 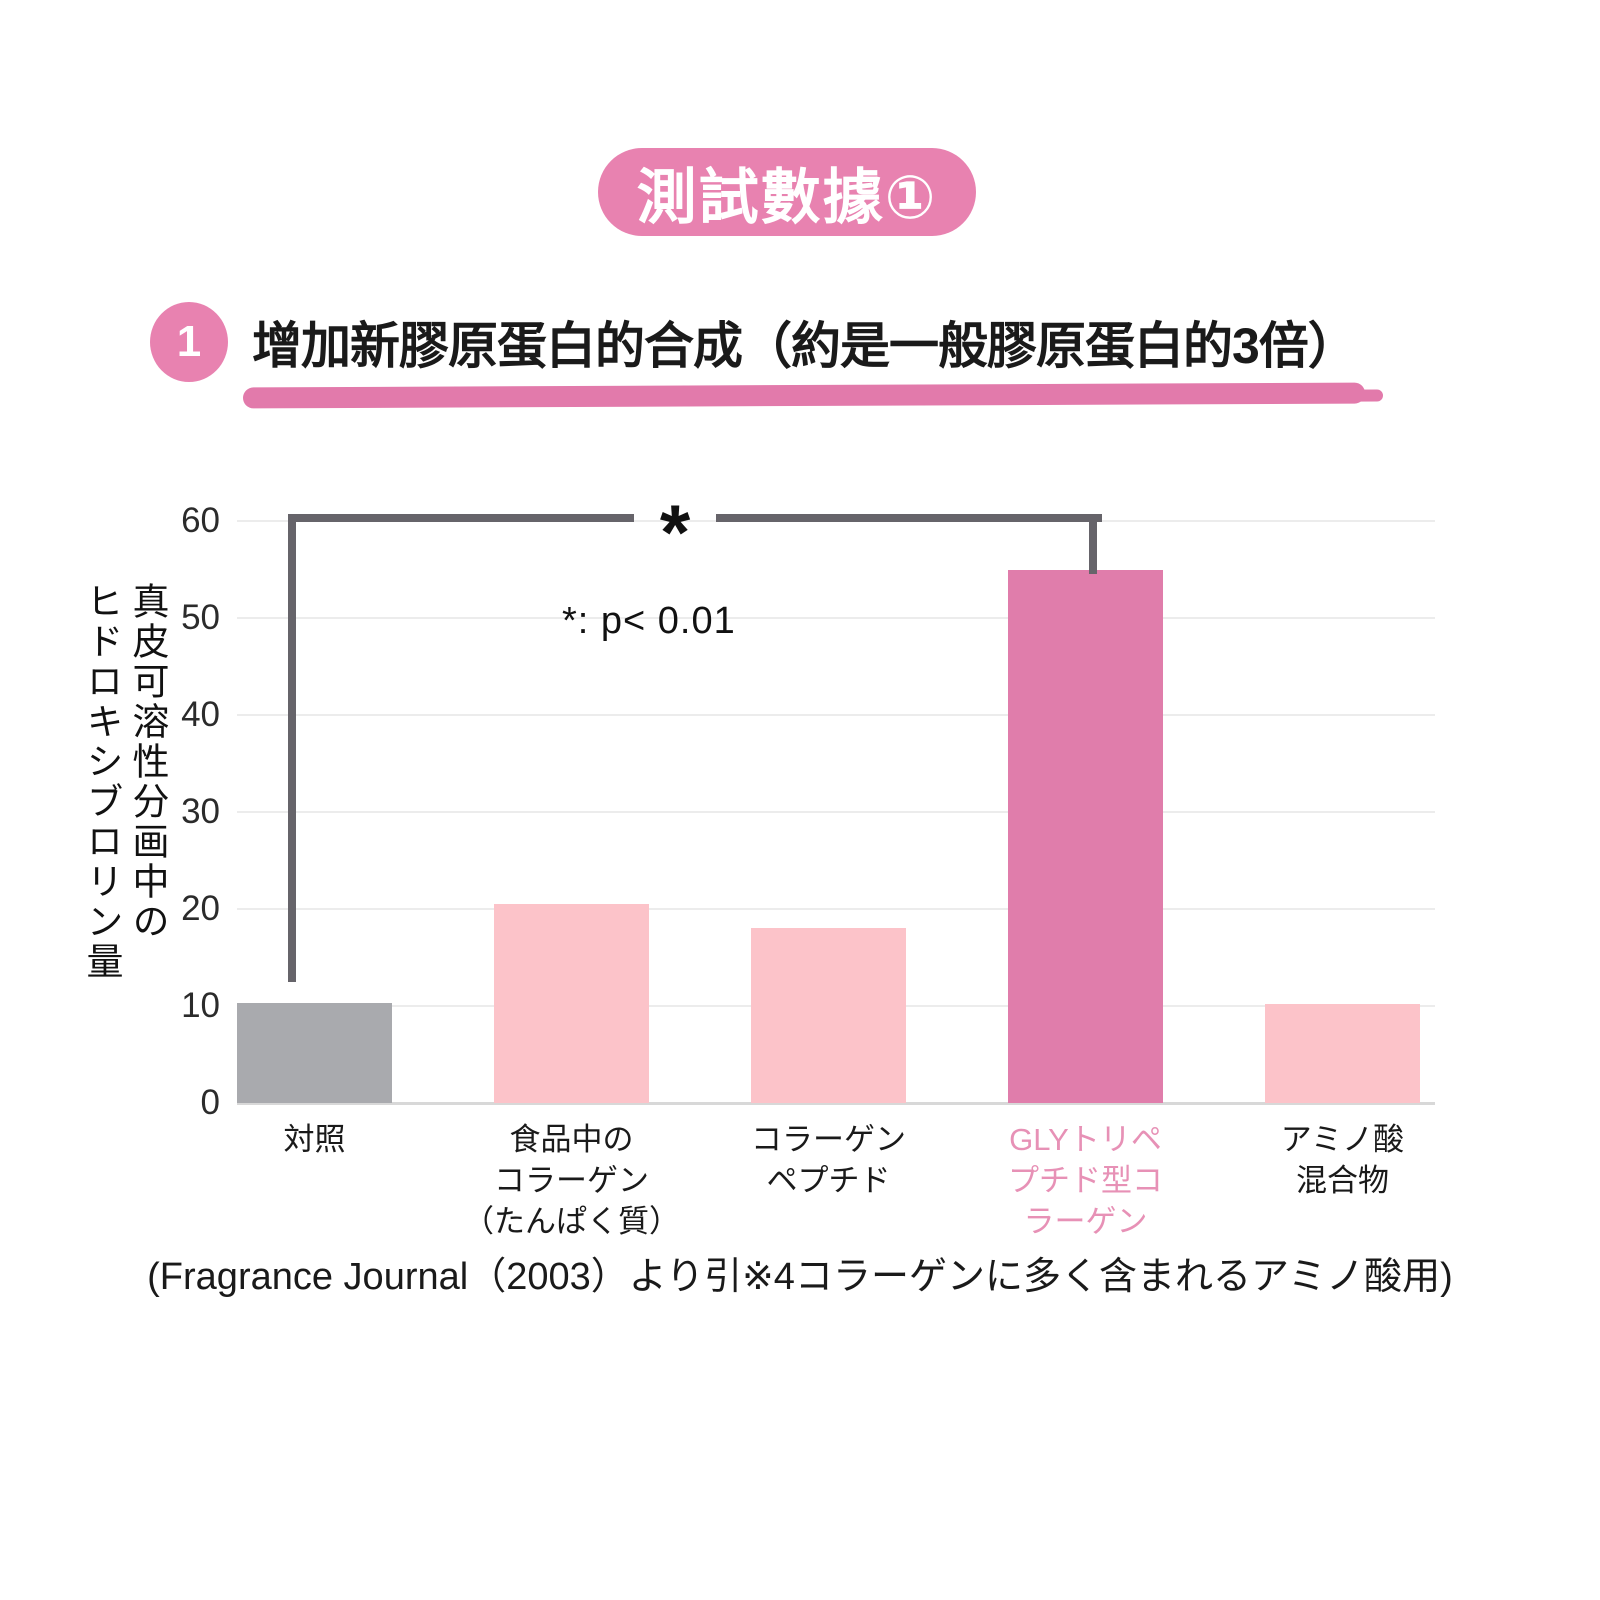 I want to click on x-axis-label-line: （たんぱく質）, so click(x=571, y=1221).